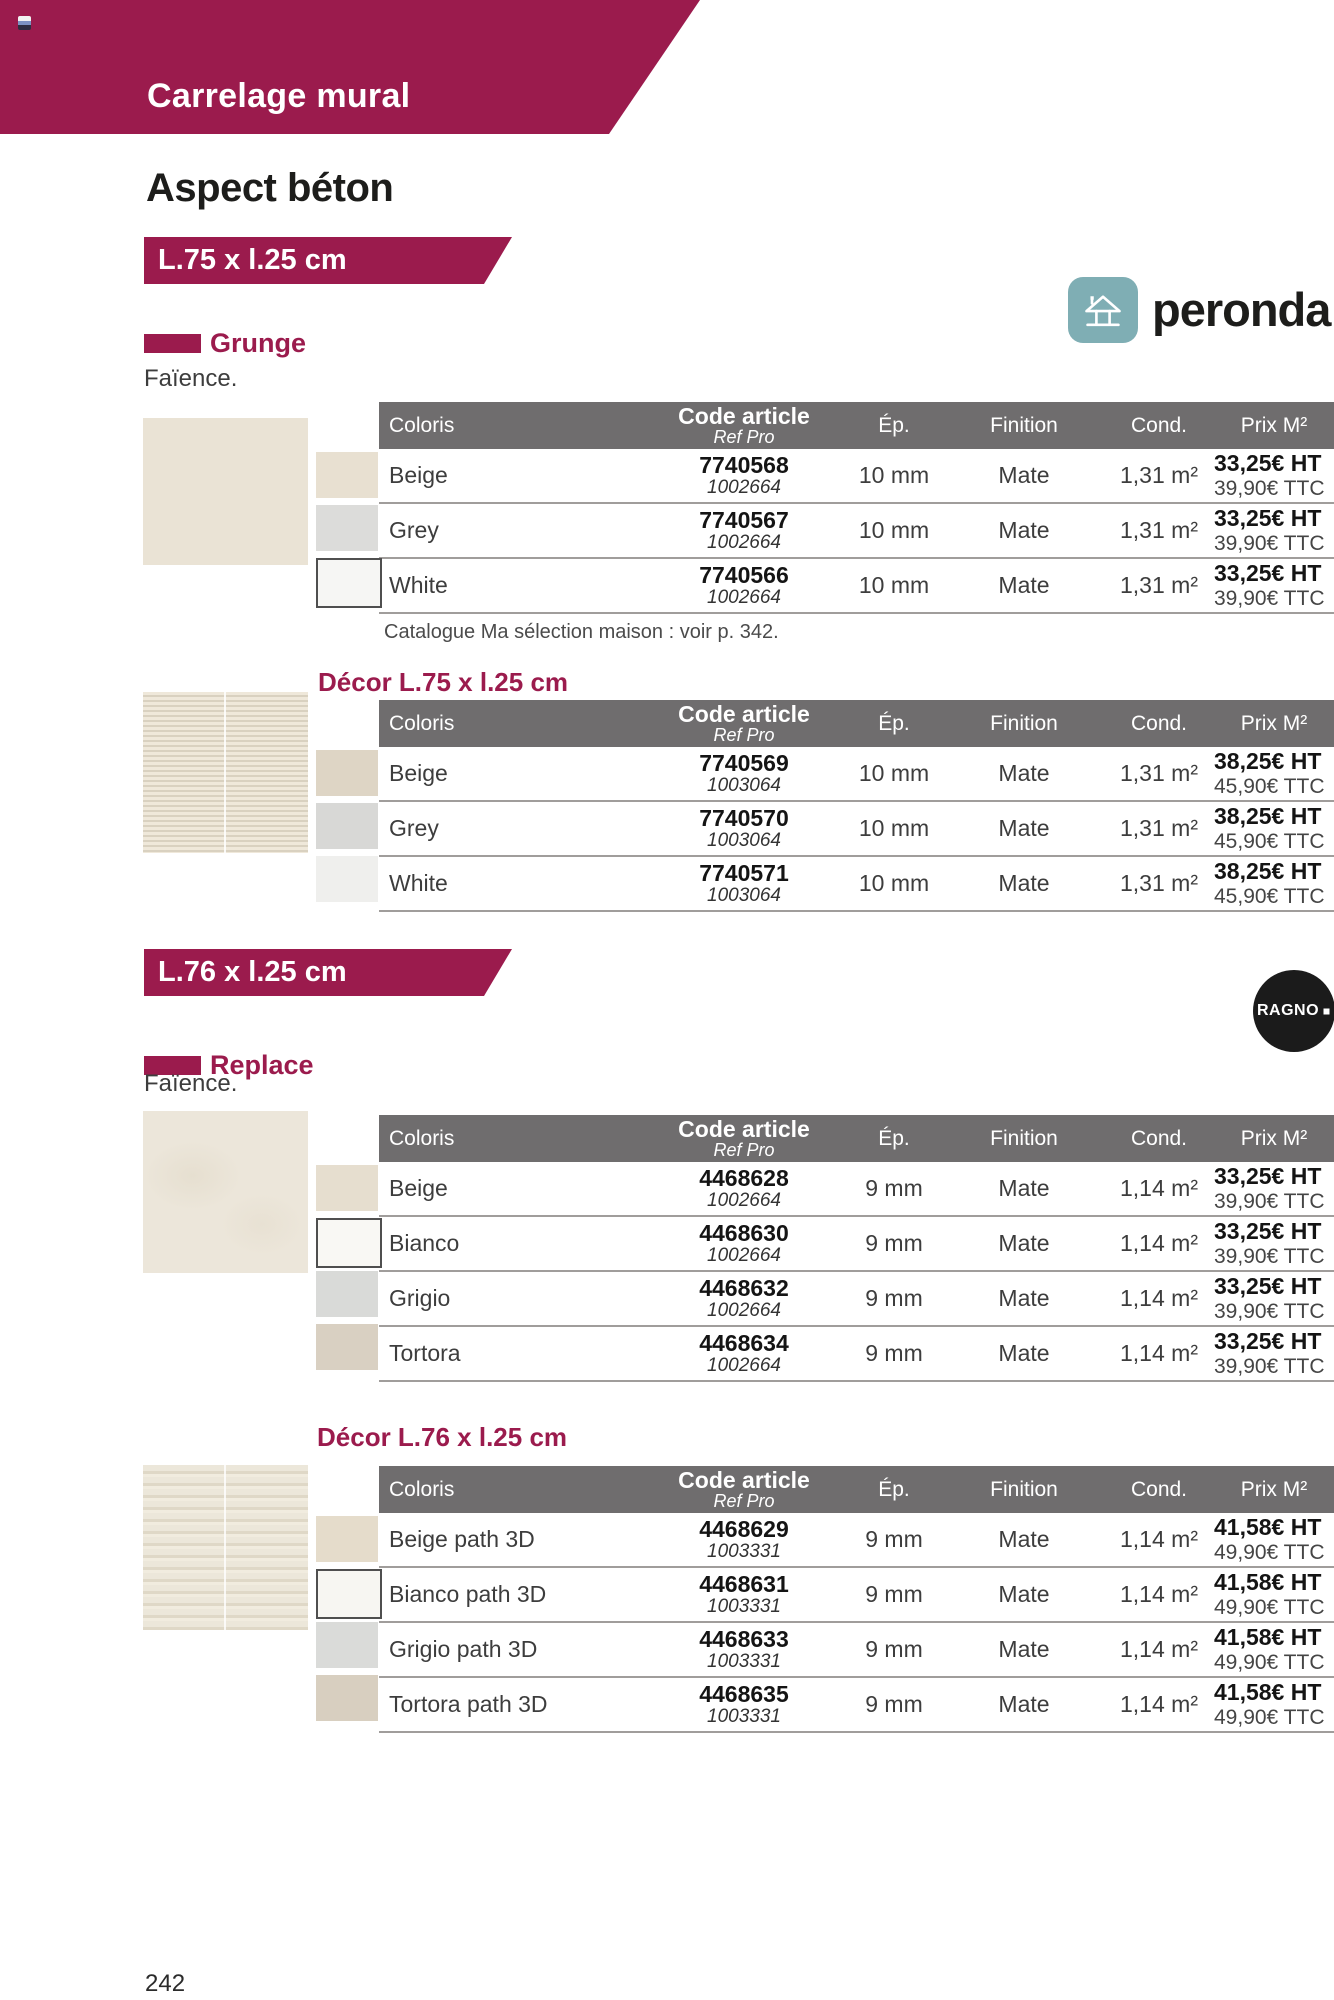  Describe the element at coordinates (1274, 773) in the screenshot. I see `cell-prix: 38,25€ HT 45,90€ TTC` at that location.